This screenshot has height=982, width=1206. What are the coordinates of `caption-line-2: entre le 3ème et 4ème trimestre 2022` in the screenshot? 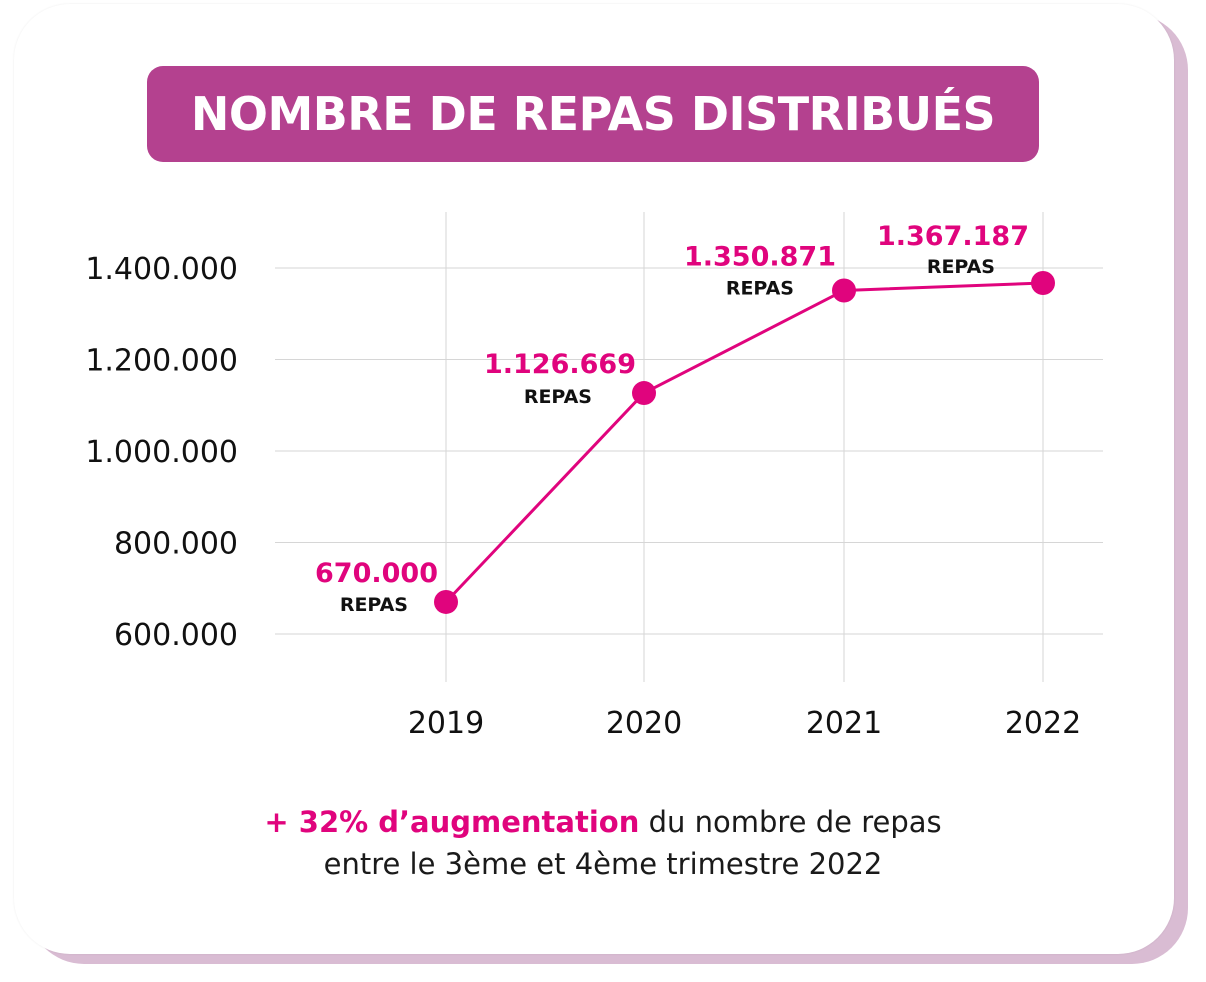 It's located at (603, 864).